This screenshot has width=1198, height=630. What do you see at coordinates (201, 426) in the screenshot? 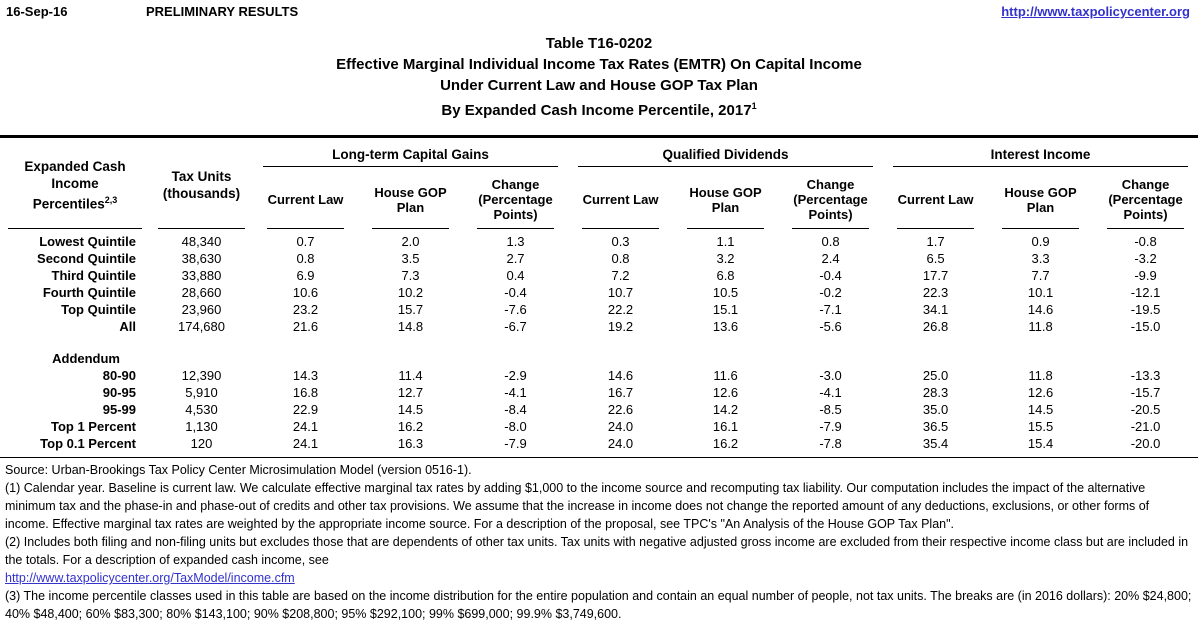
I see `cell-value: 1,130` at bounding box center [201, 426].